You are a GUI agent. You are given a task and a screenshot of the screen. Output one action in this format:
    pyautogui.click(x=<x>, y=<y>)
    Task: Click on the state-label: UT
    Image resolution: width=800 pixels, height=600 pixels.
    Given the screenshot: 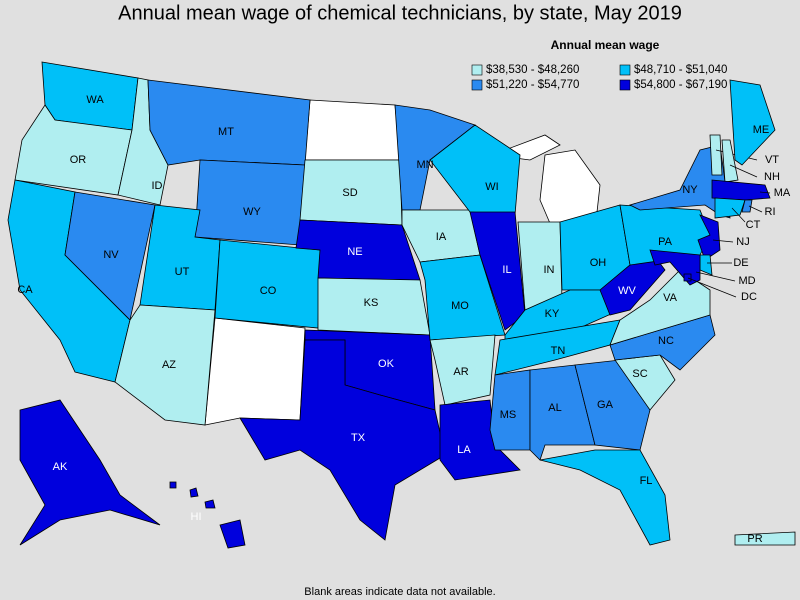 What is the action you would take?
    pyautogui.click(x=182, y=272)
    